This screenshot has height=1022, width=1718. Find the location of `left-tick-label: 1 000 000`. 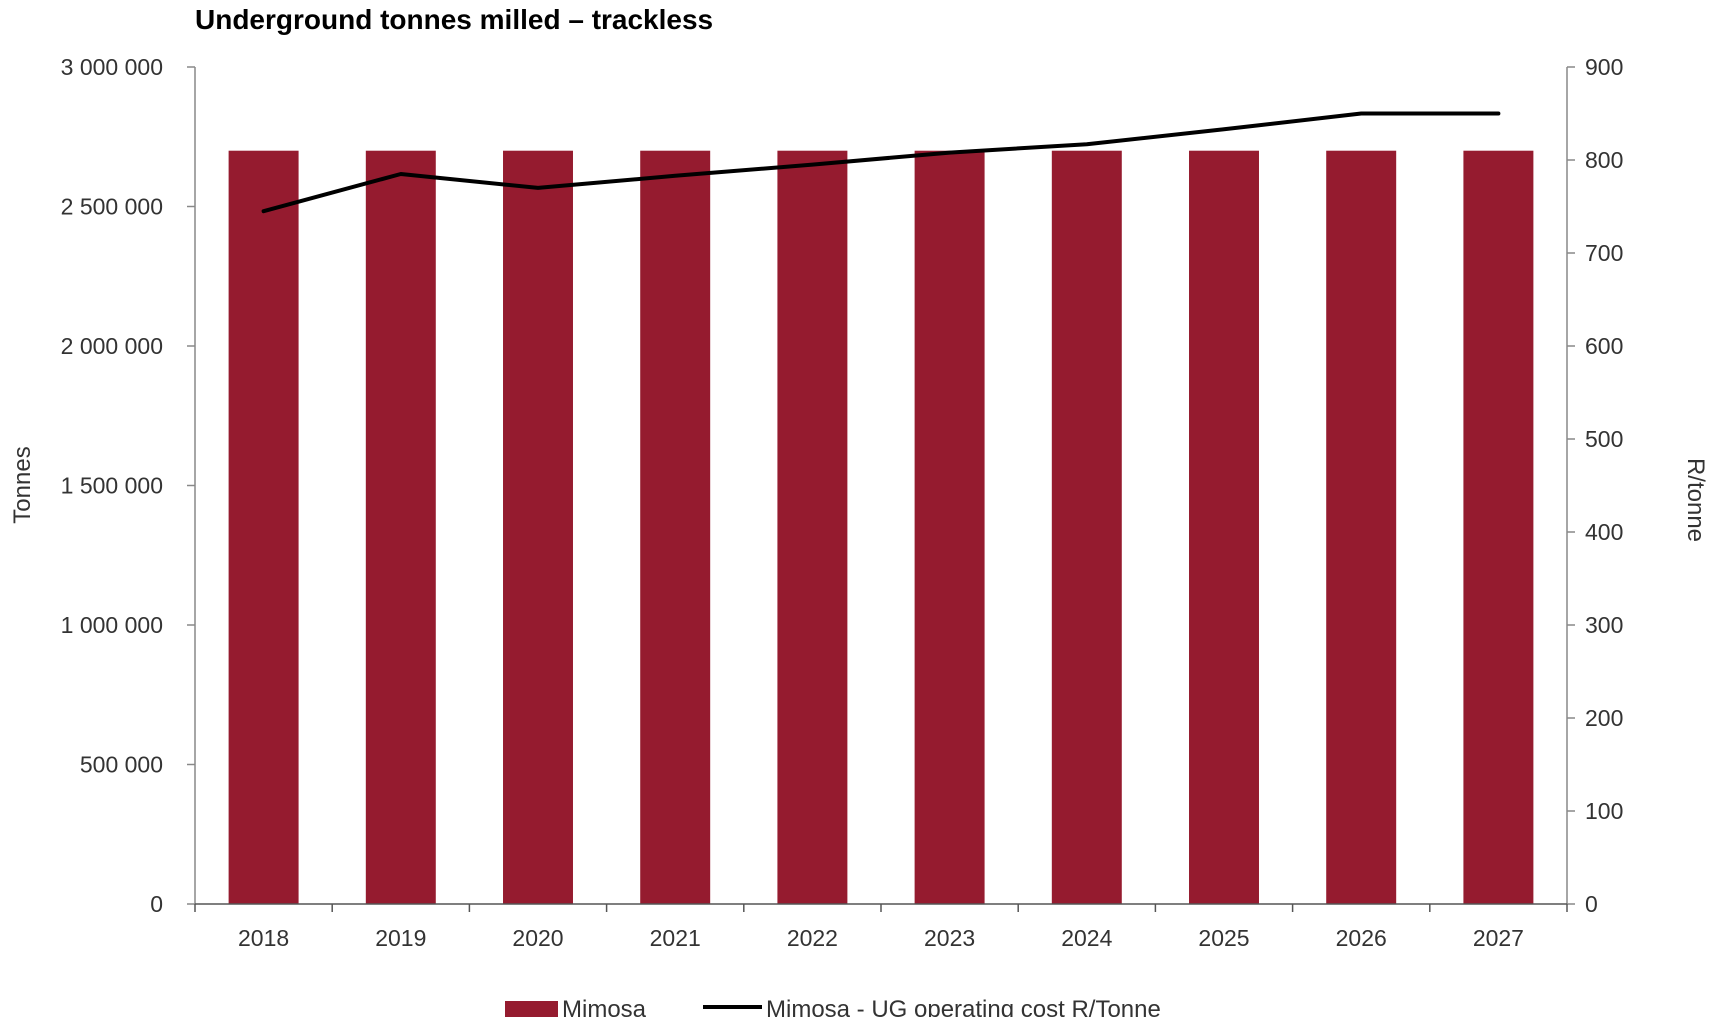

left-tick-label: 1 000 000 is located at coordinates (112, 625).